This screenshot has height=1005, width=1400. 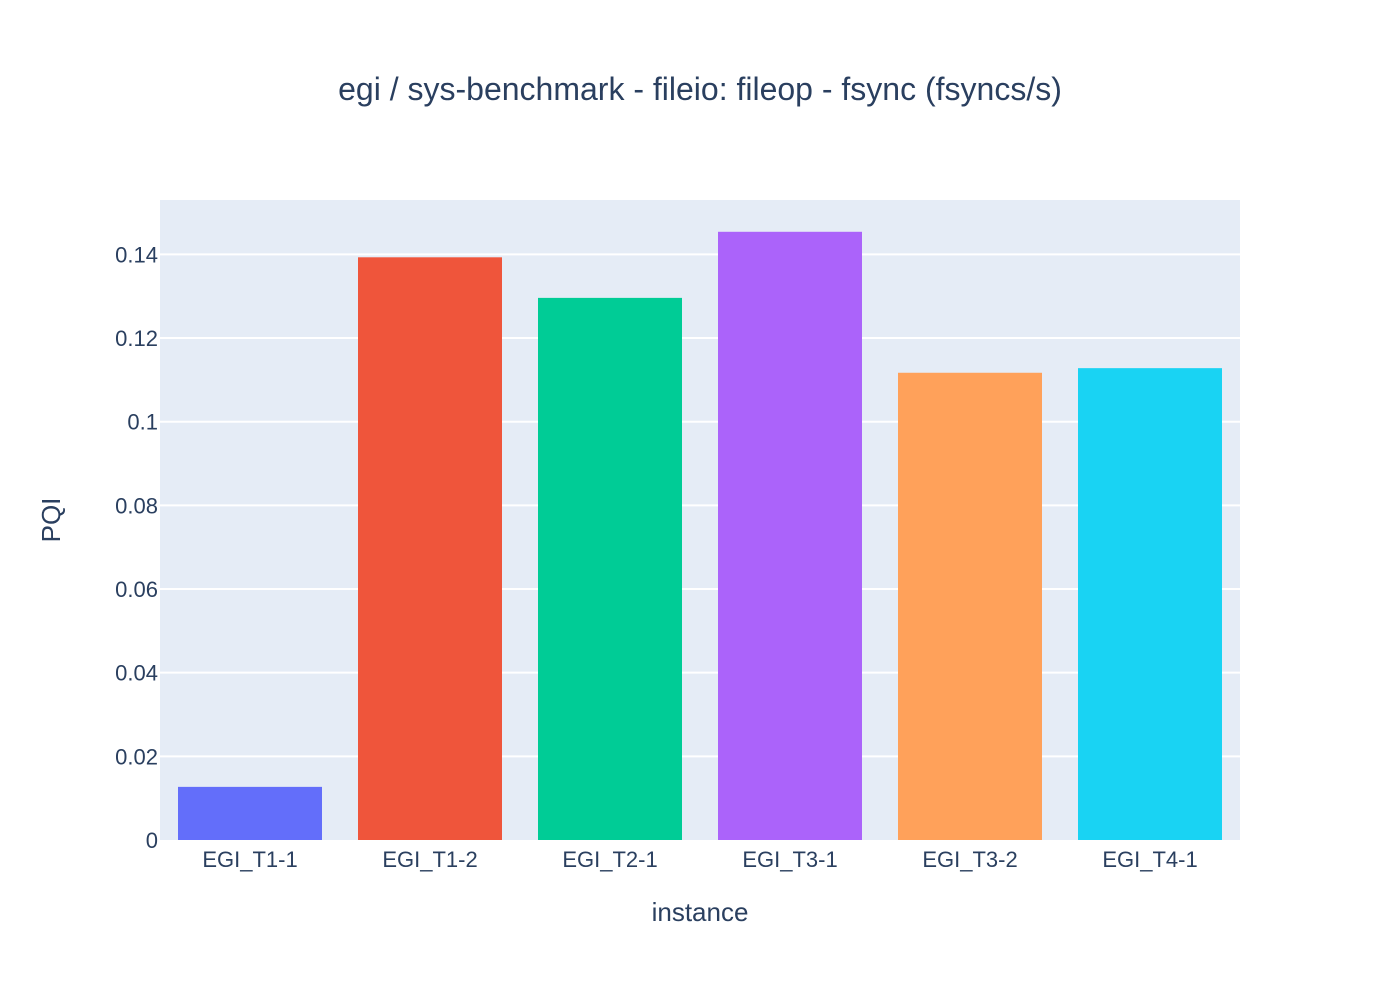 I want to click on y-tick-label: 0, so click(x=152, y=840).